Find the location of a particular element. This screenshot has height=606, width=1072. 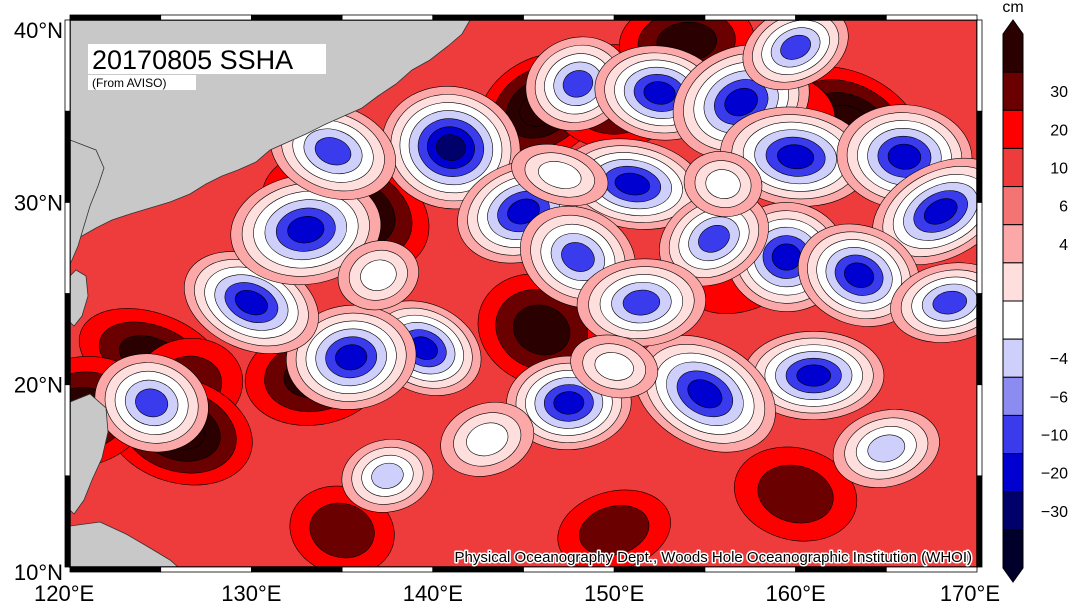

latitude-axis: 10°N 20°N 30°N 40°N is located at coordinates (38, 301).